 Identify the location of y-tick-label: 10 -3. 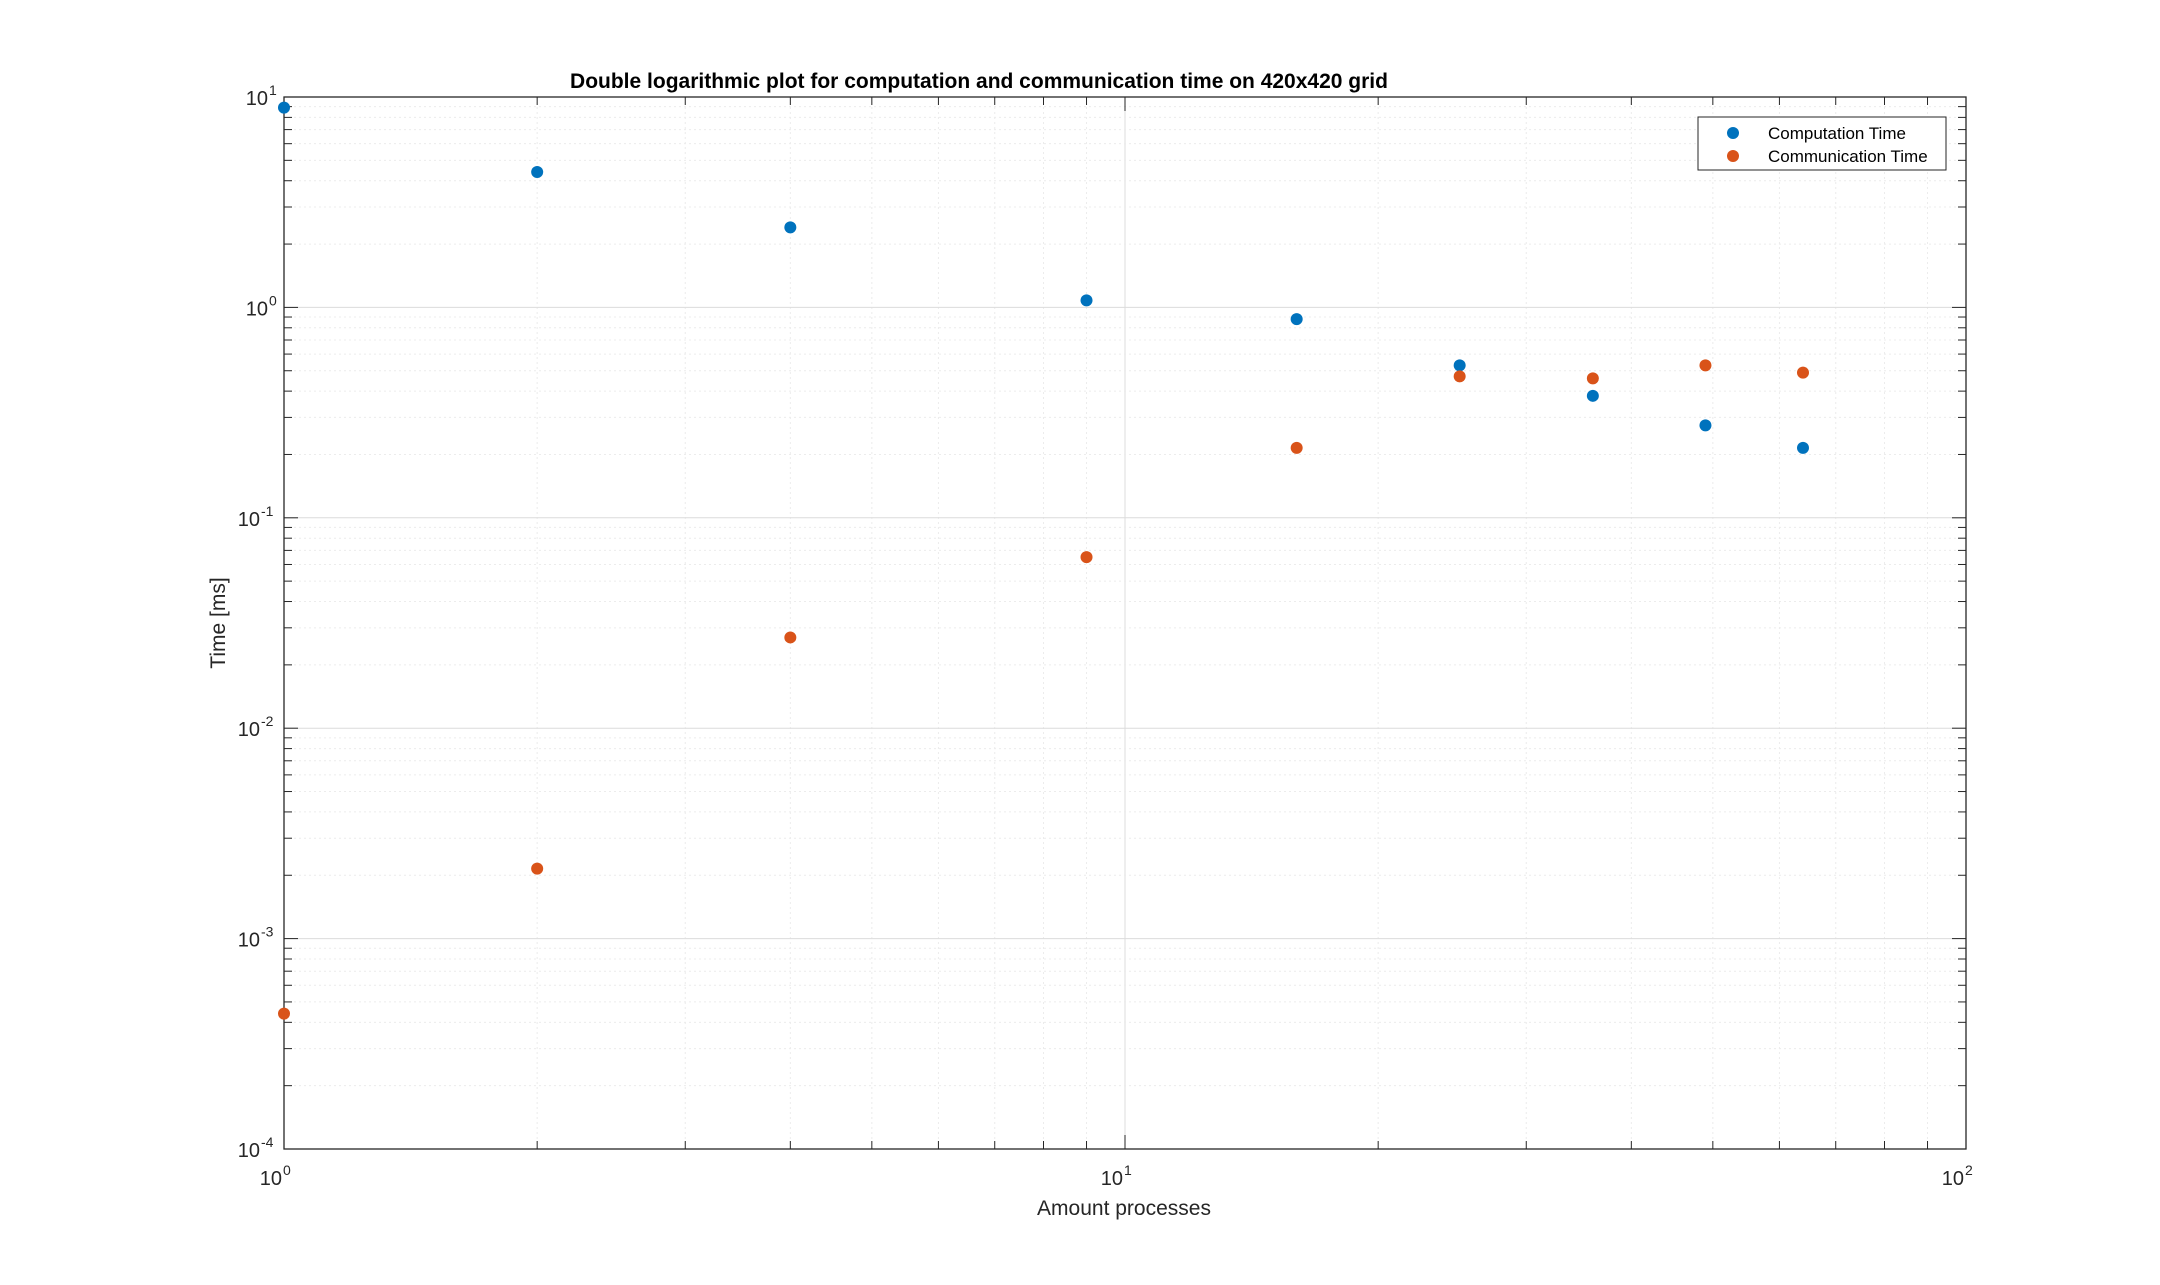
(256, 938).